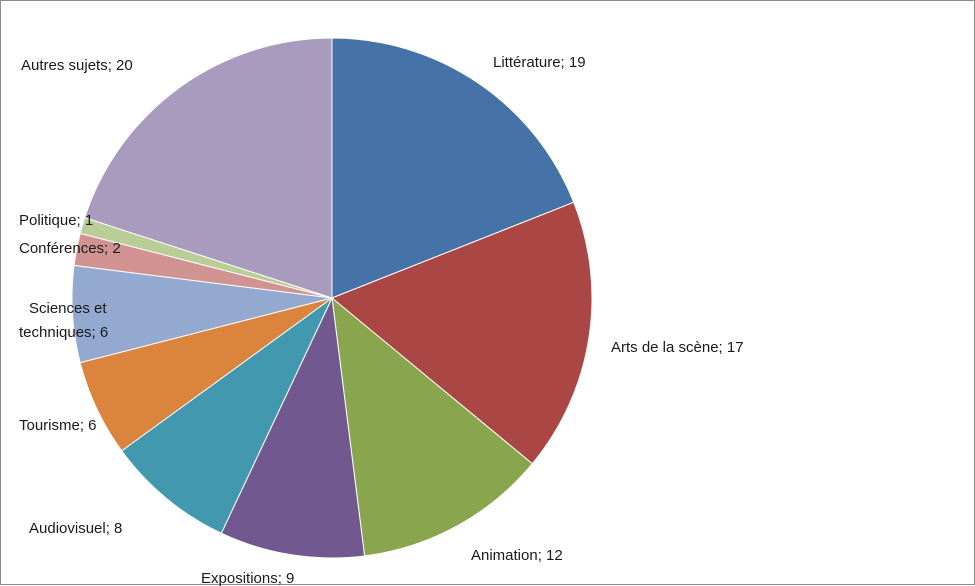 This screenshot has width=975, height=586. I want to click on pie-label-conferences: Conférences; 2, so click(70, 248).